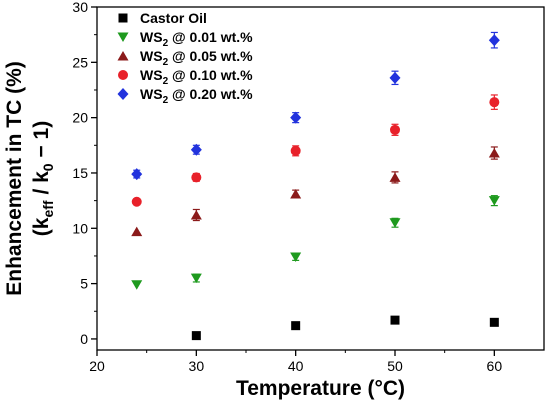 Image resolution: width=550 pixels, height=407 pixels. I want to click on x-tick-label: 40, so click(296, 366).